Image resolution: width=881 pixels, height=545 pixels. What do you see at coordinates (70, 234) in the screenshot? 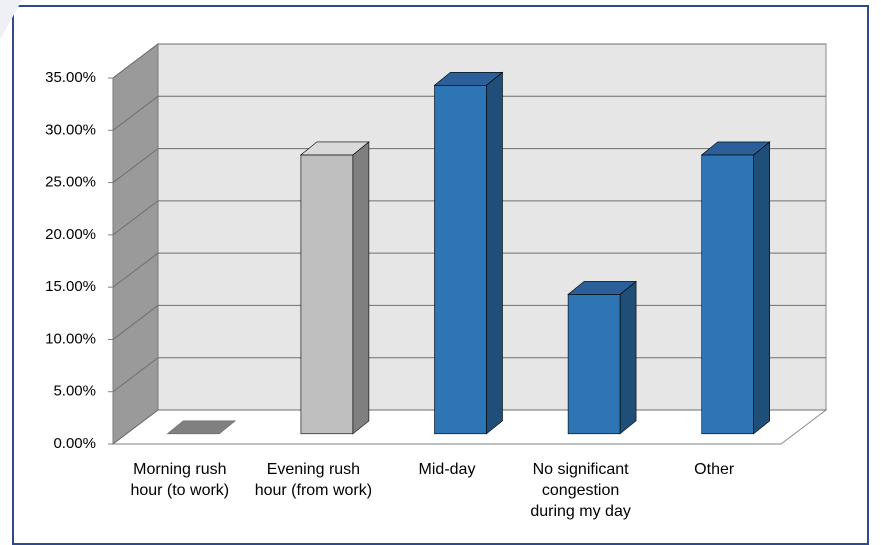
I see `y-tick-label: 20.00%` at bounding box center [70, 234].